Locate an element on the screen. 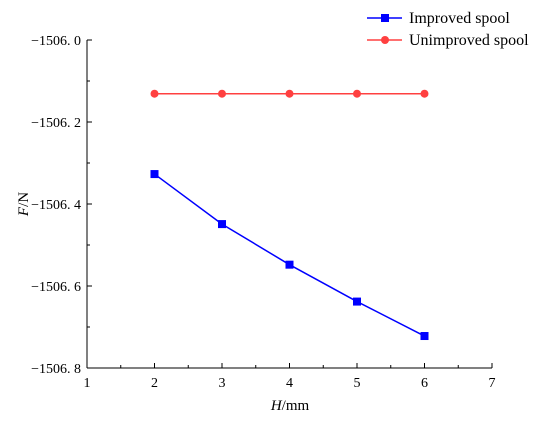  x-tick-label: 5 is located at coordinates (357, 383).